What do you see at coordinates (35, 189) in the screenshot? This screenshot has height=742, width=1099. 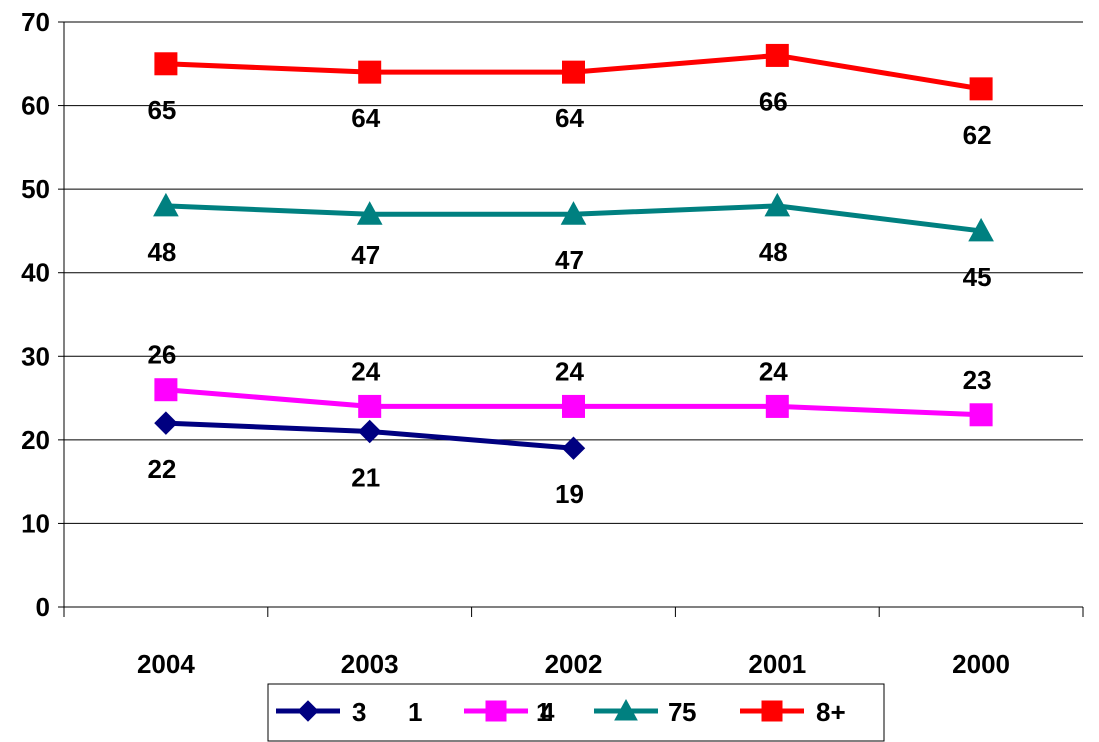 I see `y-tick-label: 50` at bounding box center [35, 189].